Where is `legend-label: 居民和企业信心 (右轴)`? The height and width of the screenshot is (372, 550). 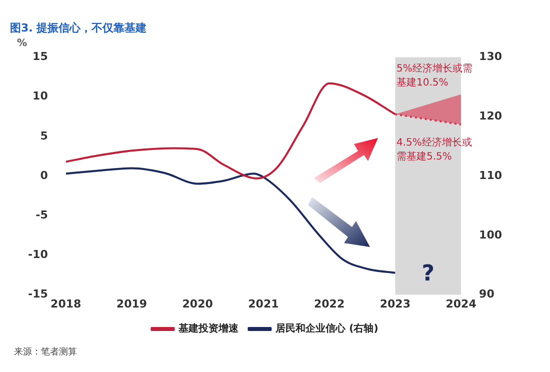 legend-label: 居民和企业信心 (右轴) is located at coordinates (326, 328).